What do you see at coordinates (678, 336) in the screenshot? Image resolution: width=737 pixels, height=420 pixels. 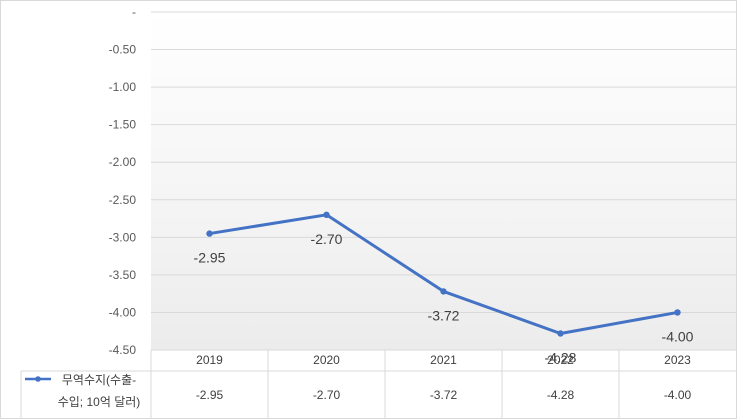 I see `data-label: -4.00` at bounding box center [678, 336].